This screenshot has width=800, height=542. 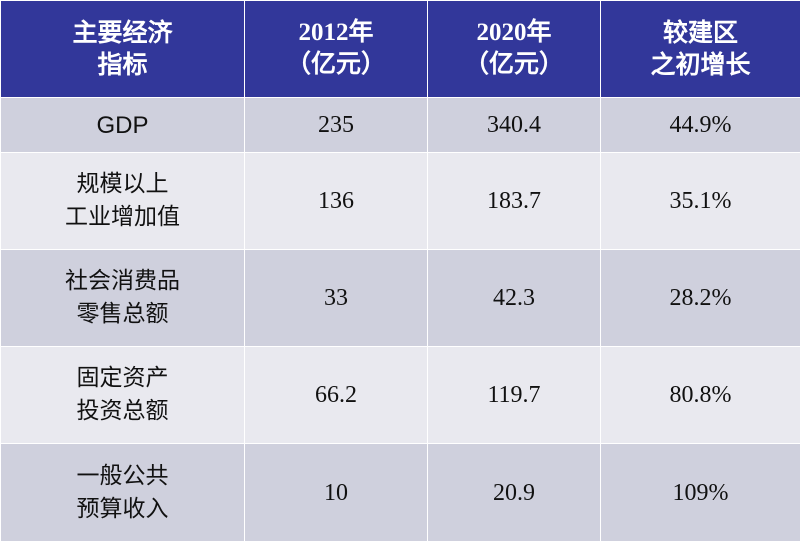 I want to click on cell-2012: 66.2, so click(x=336, y=395).